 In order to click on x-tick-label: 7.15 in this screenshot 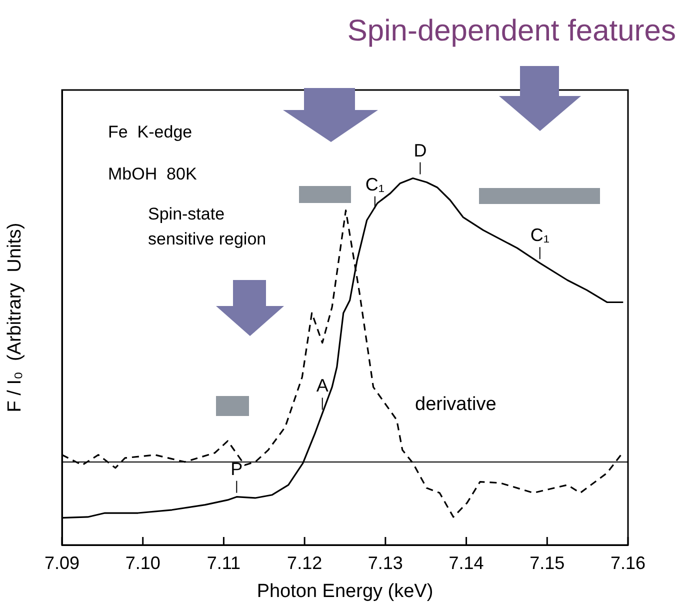, I will do `click(547, 562)`.